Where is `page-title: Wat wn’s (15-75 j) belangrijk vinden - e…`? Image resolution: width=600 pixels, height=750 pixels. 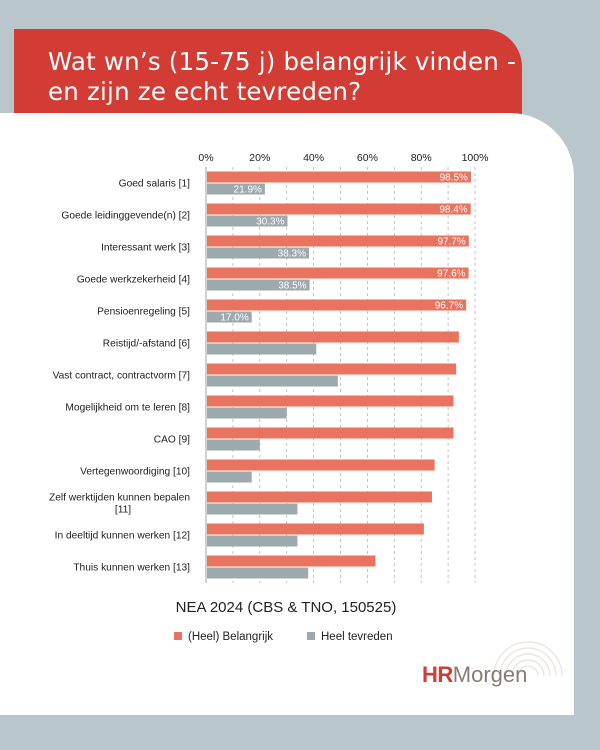
page-title: Wat wn’s (15-75 j) belangrijk vinden - e… is located at coordinates (282, 76).